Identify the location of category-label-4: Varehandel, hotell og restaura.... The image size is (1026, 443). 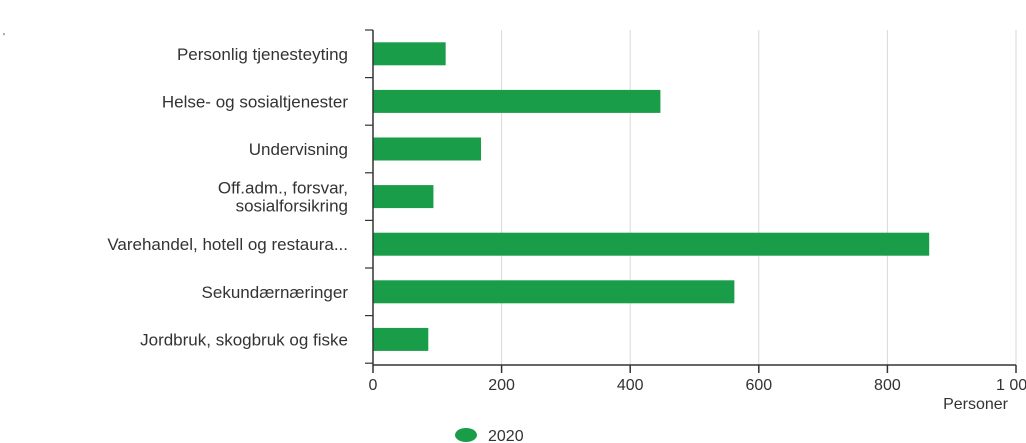
(227, 244).